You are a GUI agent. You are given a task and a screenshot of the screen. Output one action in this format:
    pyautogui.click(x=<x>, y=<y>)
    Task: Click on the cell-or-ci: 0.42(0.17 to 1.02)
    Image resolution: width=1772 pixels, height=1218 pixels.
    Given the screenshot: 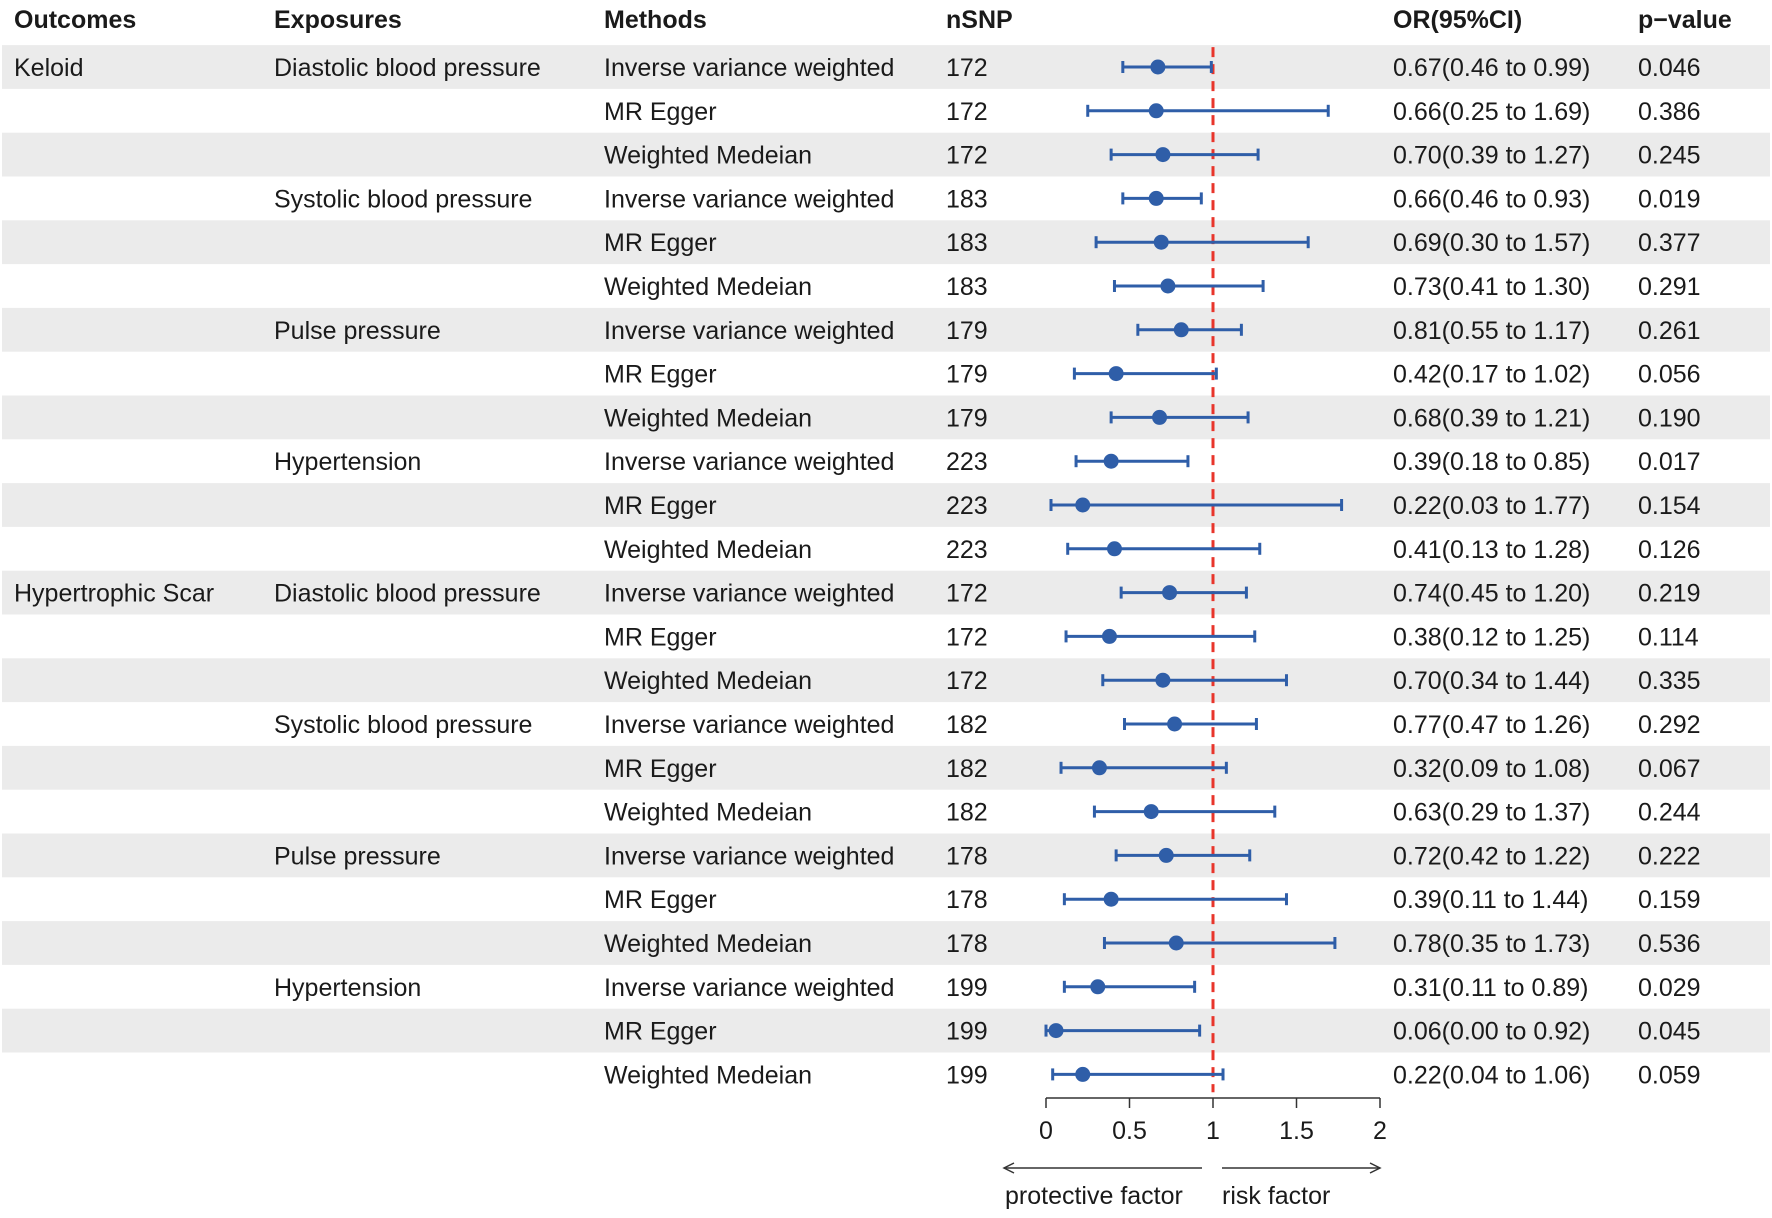 What is the action you would take?
    pyautogui.click(x=1491, y=375)
    